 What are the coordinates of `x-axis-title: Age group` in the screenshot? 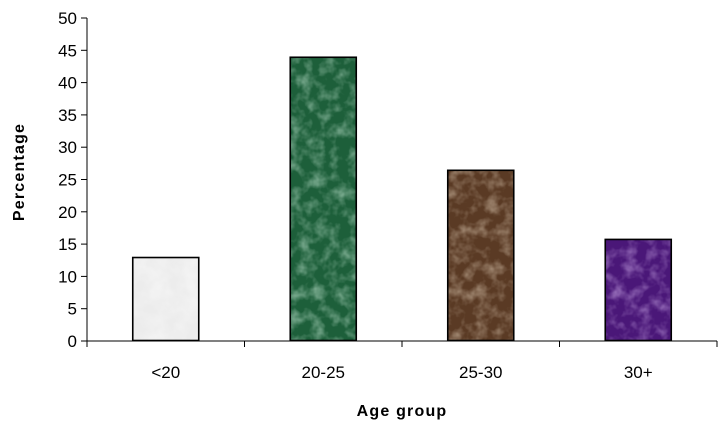 It's located at (402, 411).